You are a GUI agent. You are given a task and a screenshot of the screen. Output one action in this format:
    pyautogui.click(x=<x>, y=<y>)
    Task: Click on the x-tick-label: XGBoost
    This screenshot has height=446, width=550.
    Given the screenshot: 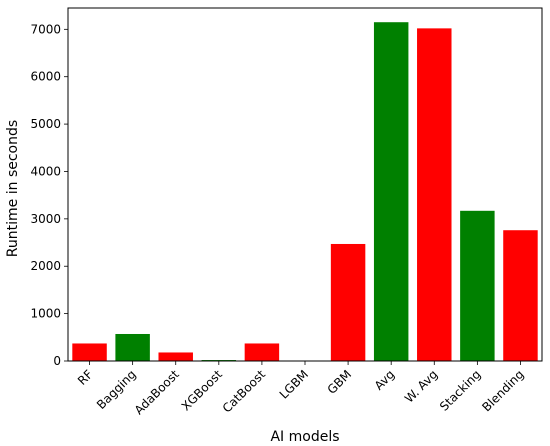 What is the action you would take?
    pyautogui.click(x=202, y=390)
    